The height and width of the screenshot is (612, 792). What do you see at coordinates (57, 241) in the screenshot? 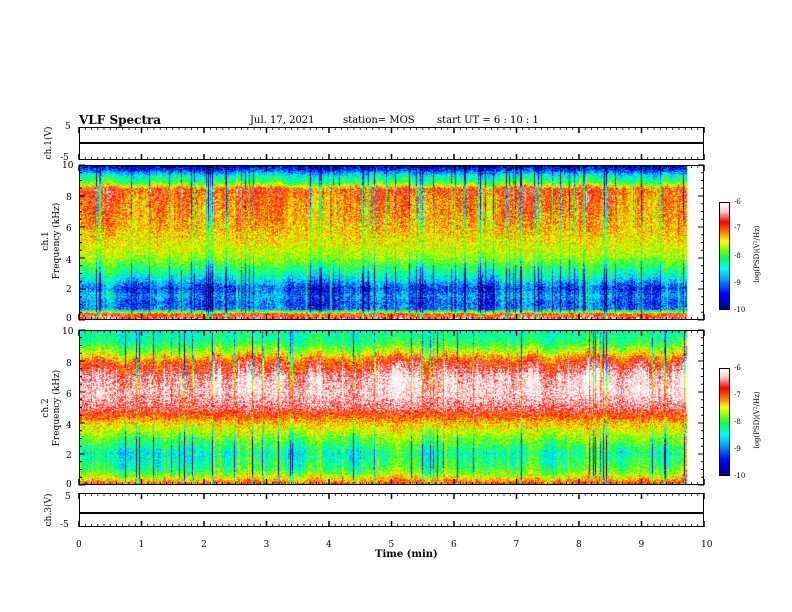
I see `ch1-frequency-label: Frequency (kHz)` at bounding box center [57, 241].